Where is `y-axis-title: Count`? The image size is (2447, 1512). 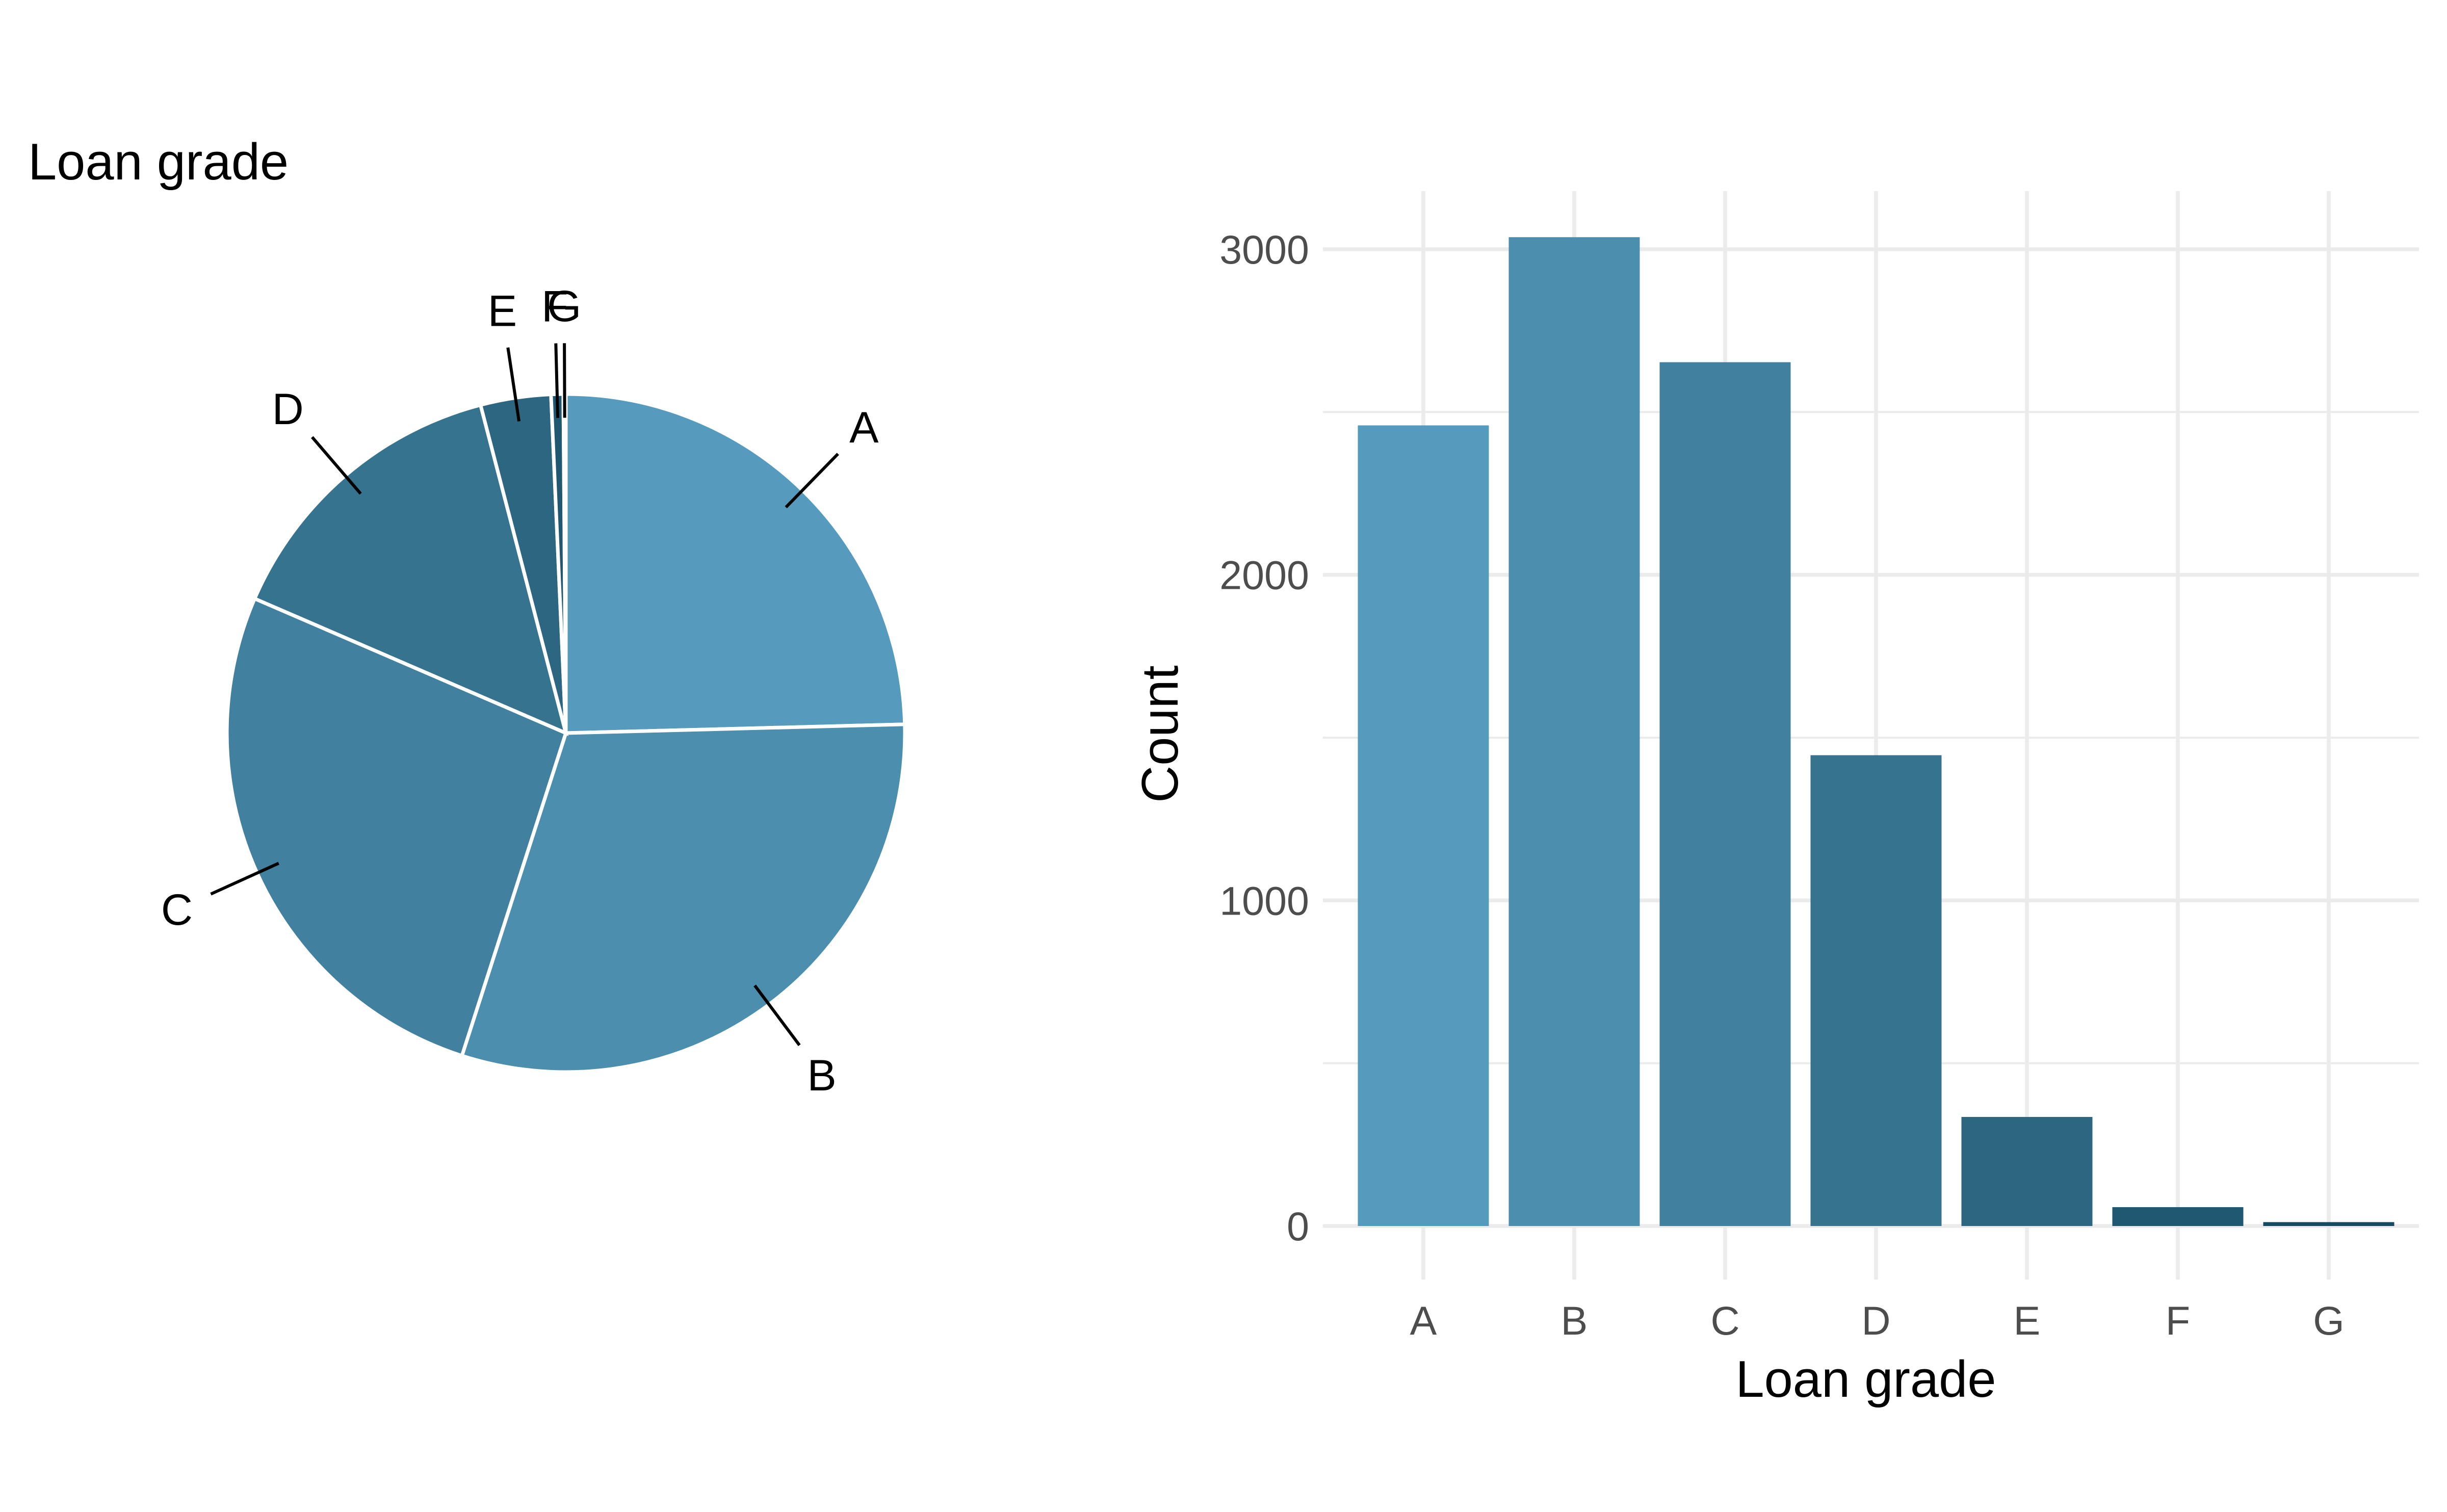 y-axis-title: Count is located at coordinates (1160, 734).